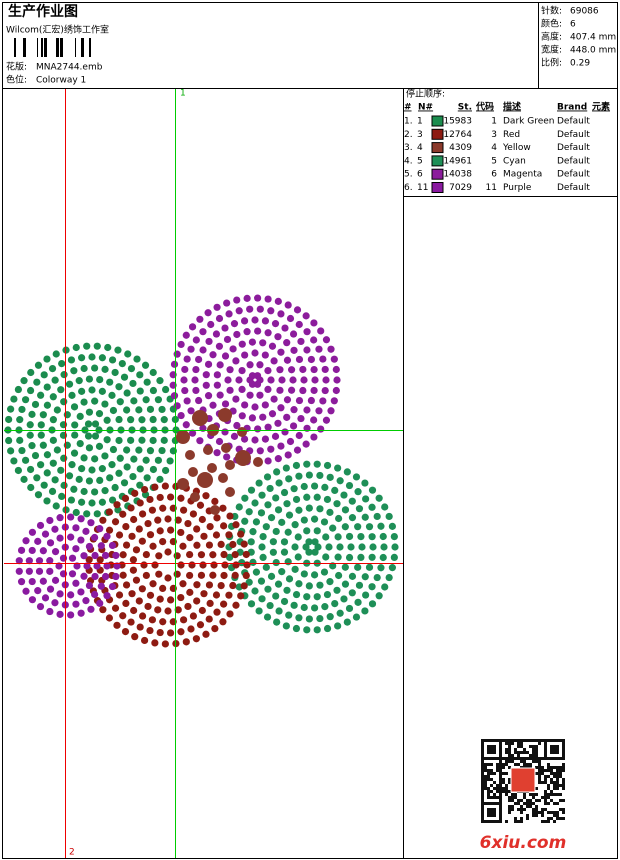 The width and height of the screenshot is (620, 860). I want to click on code: 4, so click(494, 148).